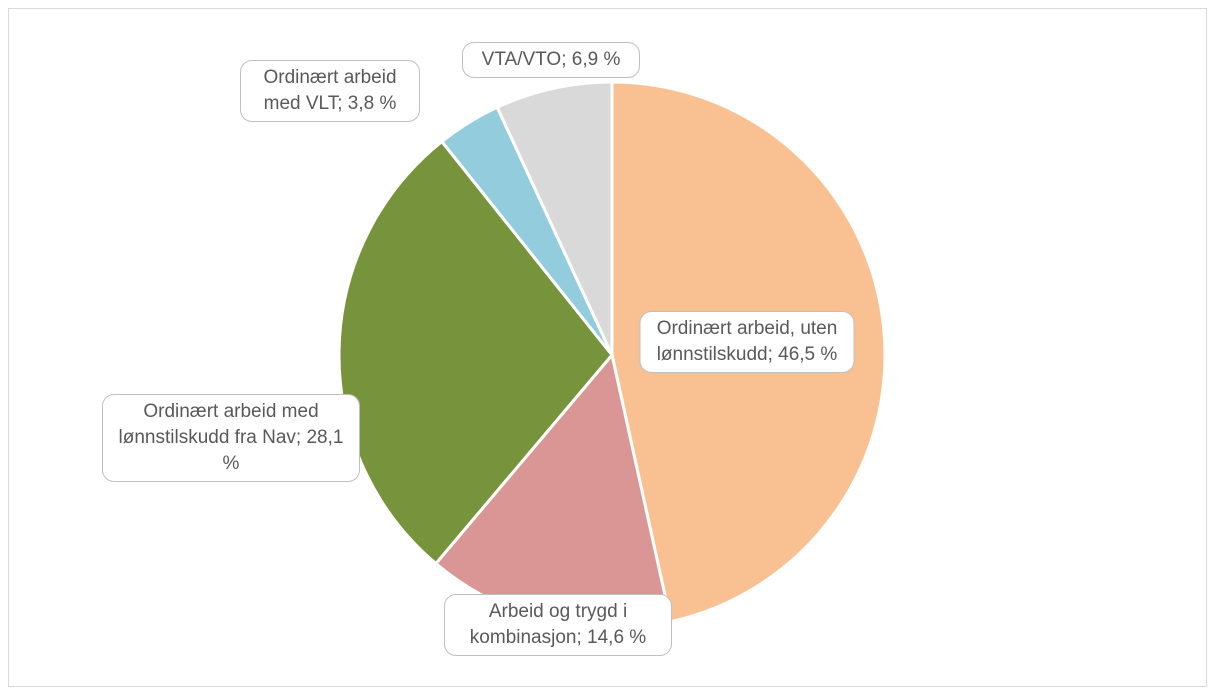  What do you see at coordinates (330, 91) in the screenshot?
I see `data-label: Ordinært arbeid med VLT; 3,8 %` at bounding box center [330, 91].